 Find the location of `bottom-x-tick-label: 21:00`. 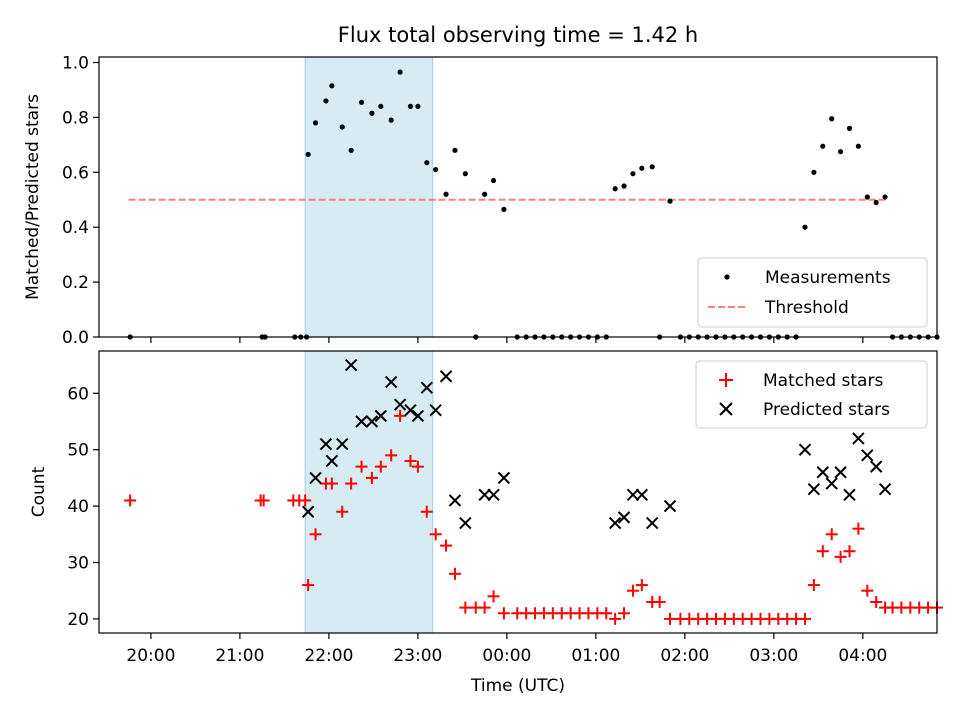

bottom-x-tick-label: 21:00 is located at coordinates (239, 656).